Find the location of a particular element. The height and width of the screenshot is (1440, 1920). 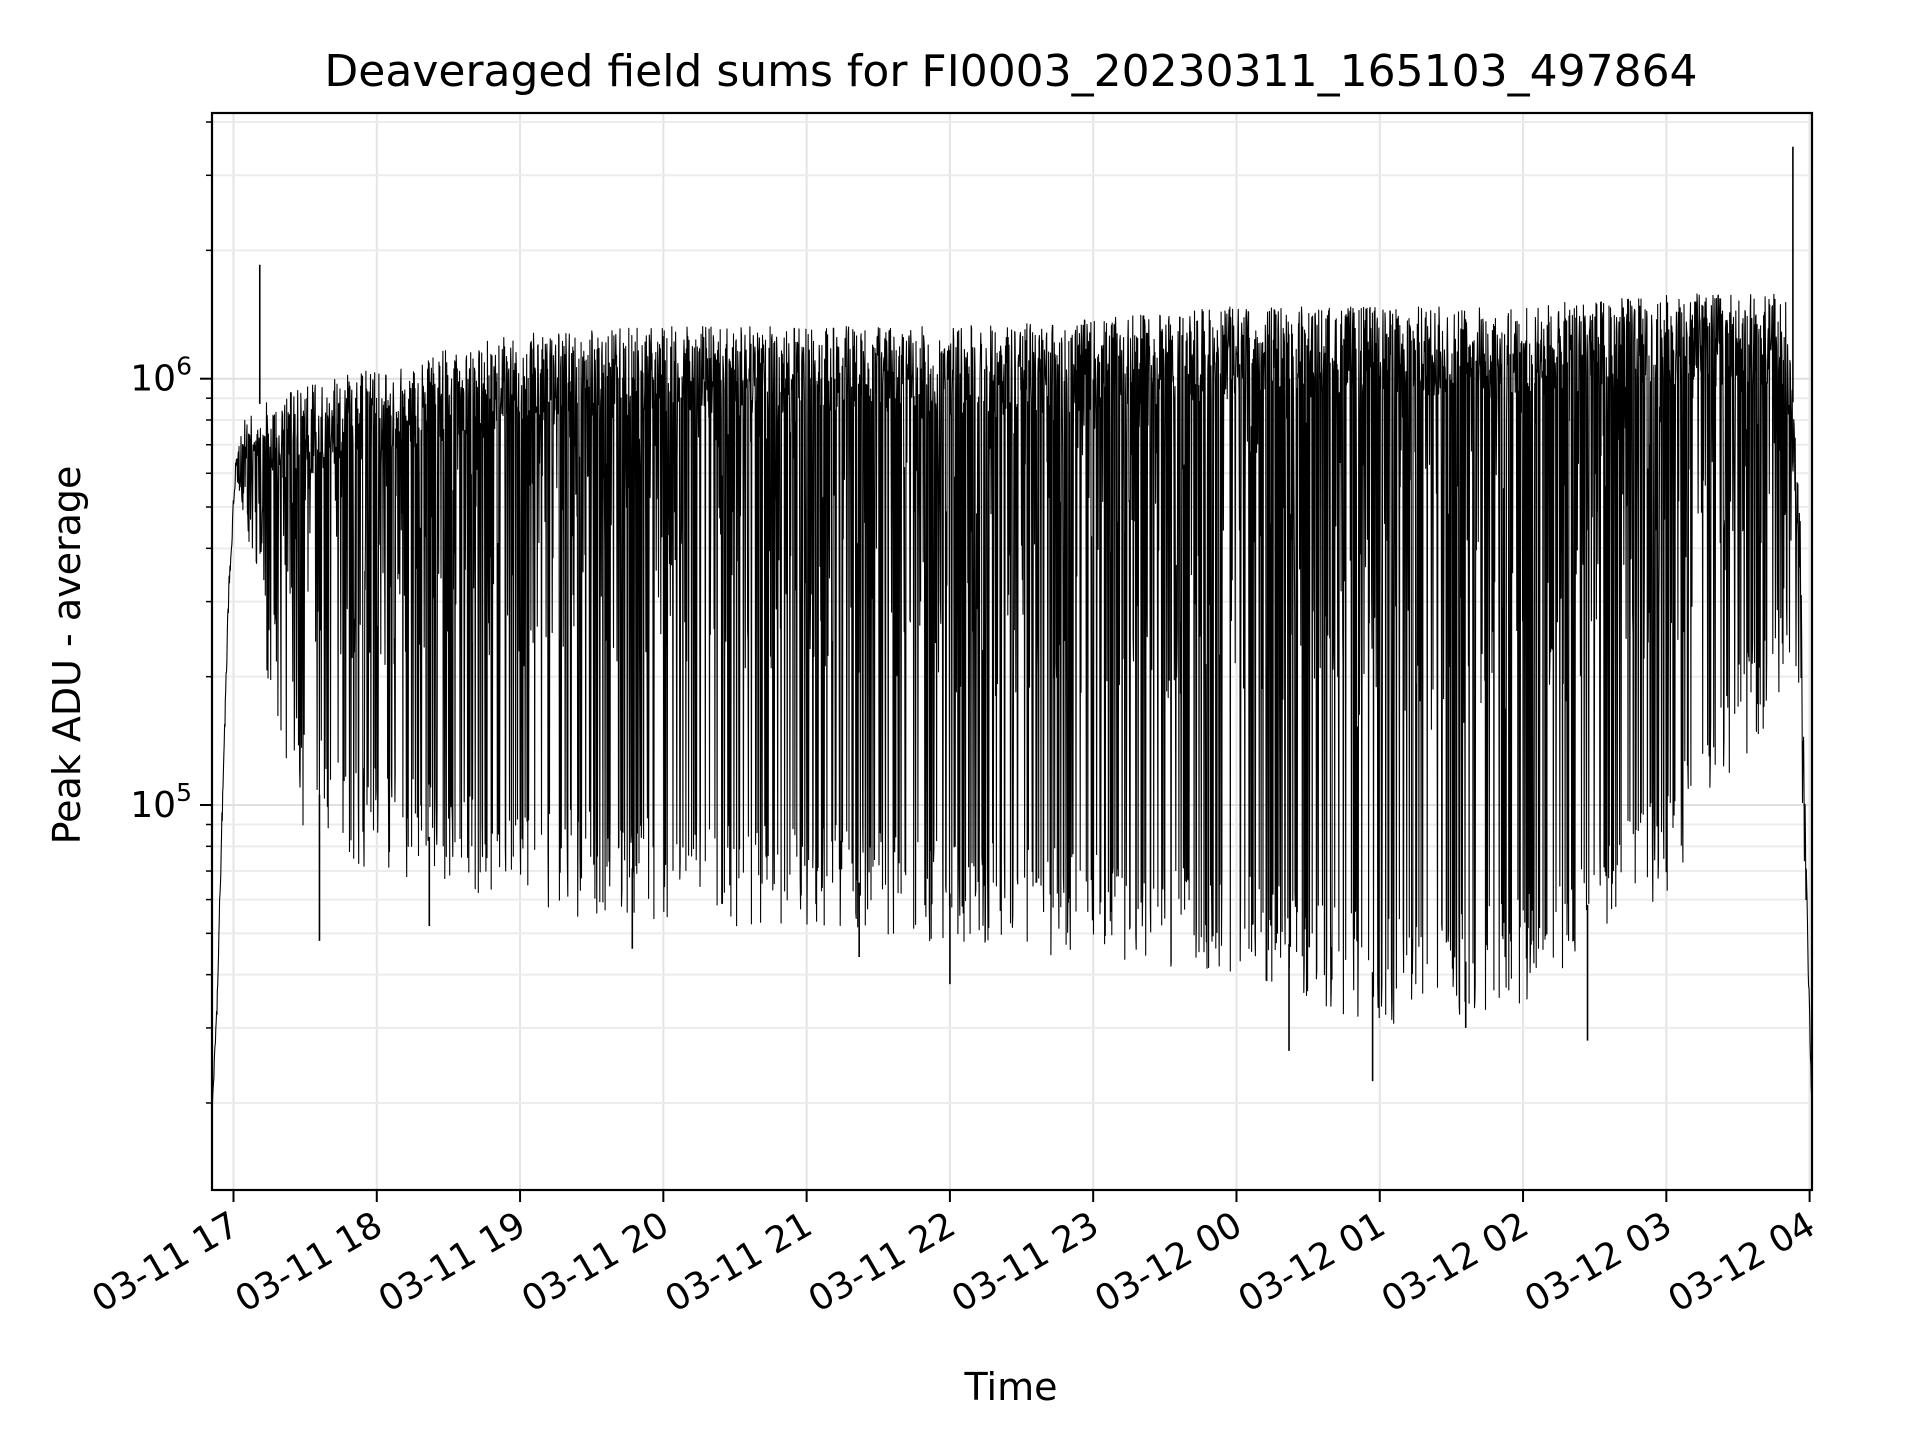

y-tick-label: 10⁵ is located at coordinates (161, 802).